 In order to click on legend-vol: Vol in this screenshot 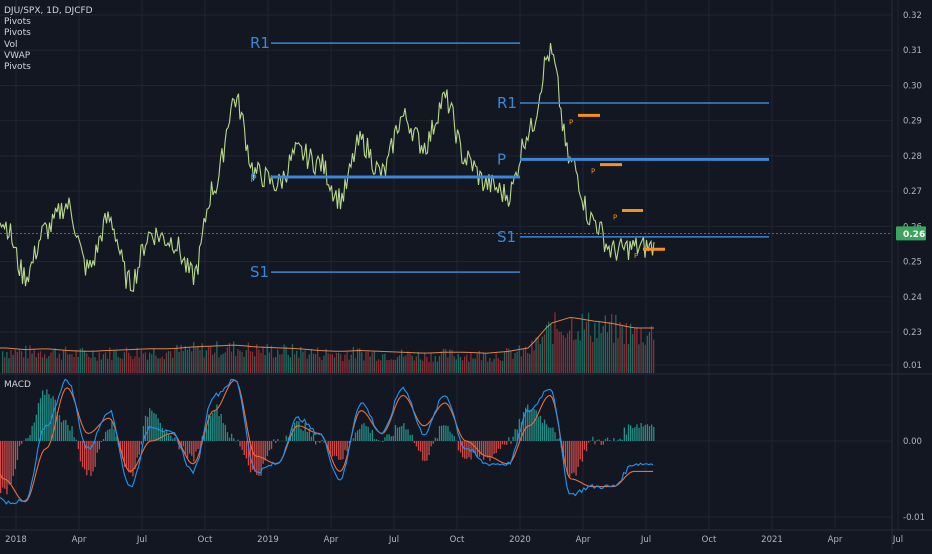, I will do `click(48, 45)`.